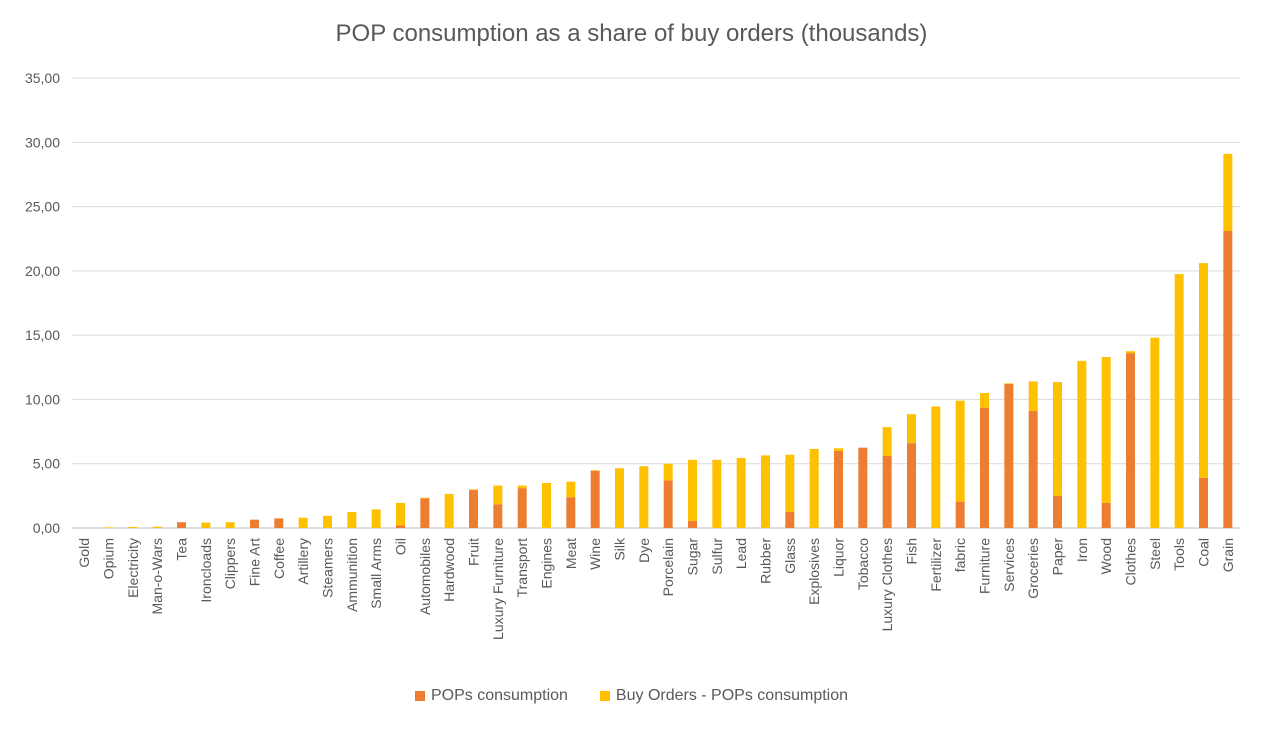  What do you see at coordinates (419, 696) in the screenshot?
I see `legend-swatch-pops-consumption` at bounding box center [419, 696].